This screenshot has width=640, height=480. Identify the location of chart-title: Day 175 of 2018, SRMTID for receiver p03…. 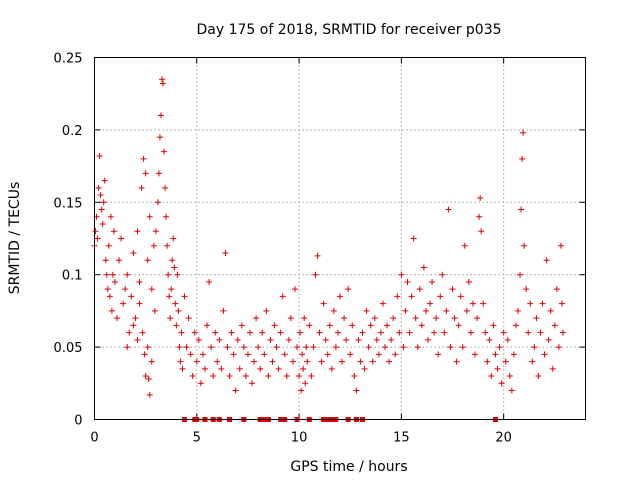
(348, 30).